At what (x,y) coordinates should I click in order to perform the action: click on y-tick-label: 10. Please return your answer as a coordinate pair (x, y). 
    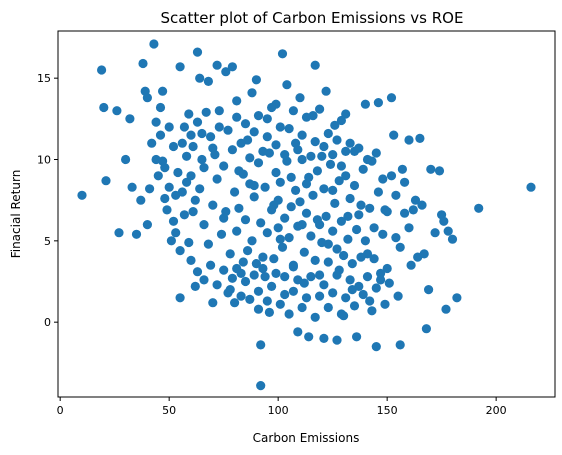
    Looking at the image, I should click on (44, 160).